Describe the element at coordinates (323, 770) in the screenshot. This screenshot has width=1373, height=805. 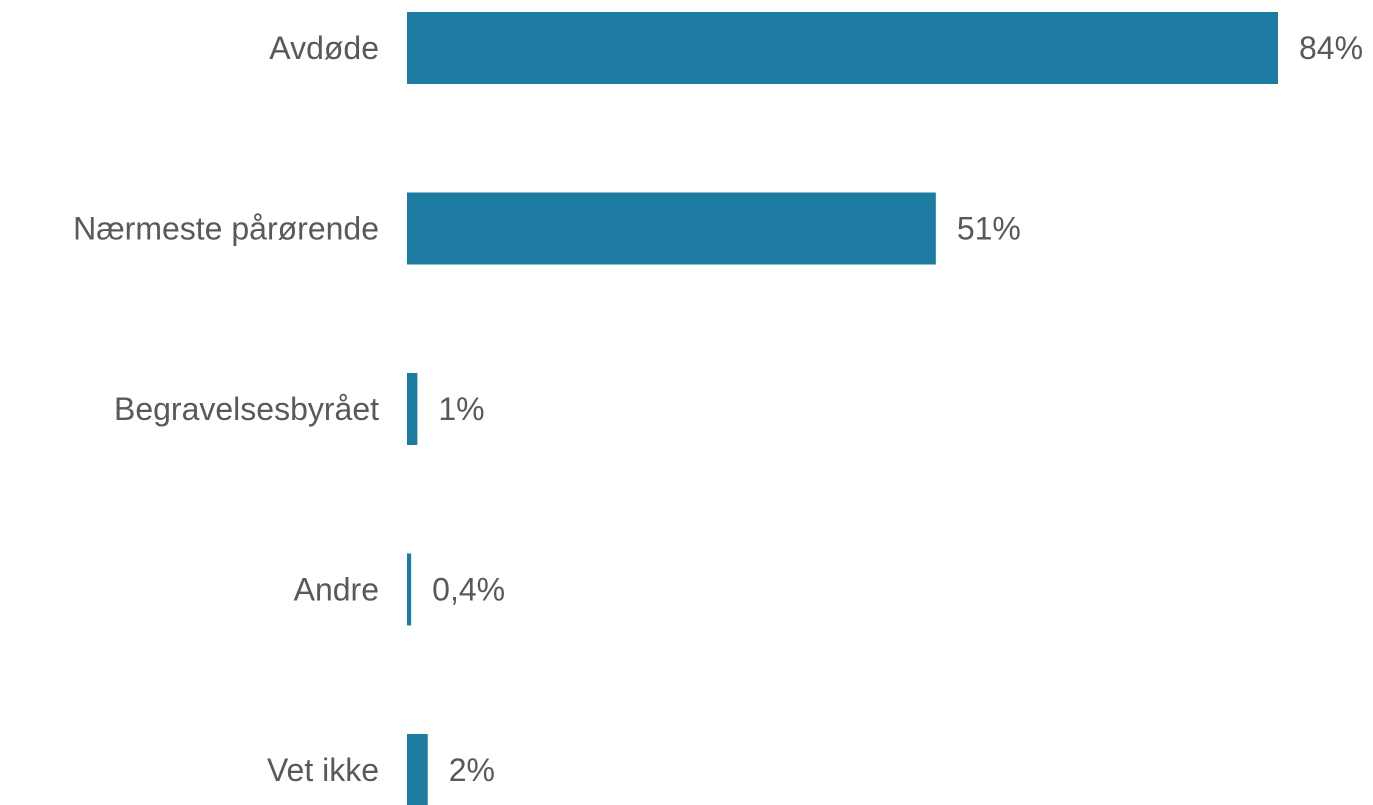
I see `category-label-item-5: Vet ikke` at that location.